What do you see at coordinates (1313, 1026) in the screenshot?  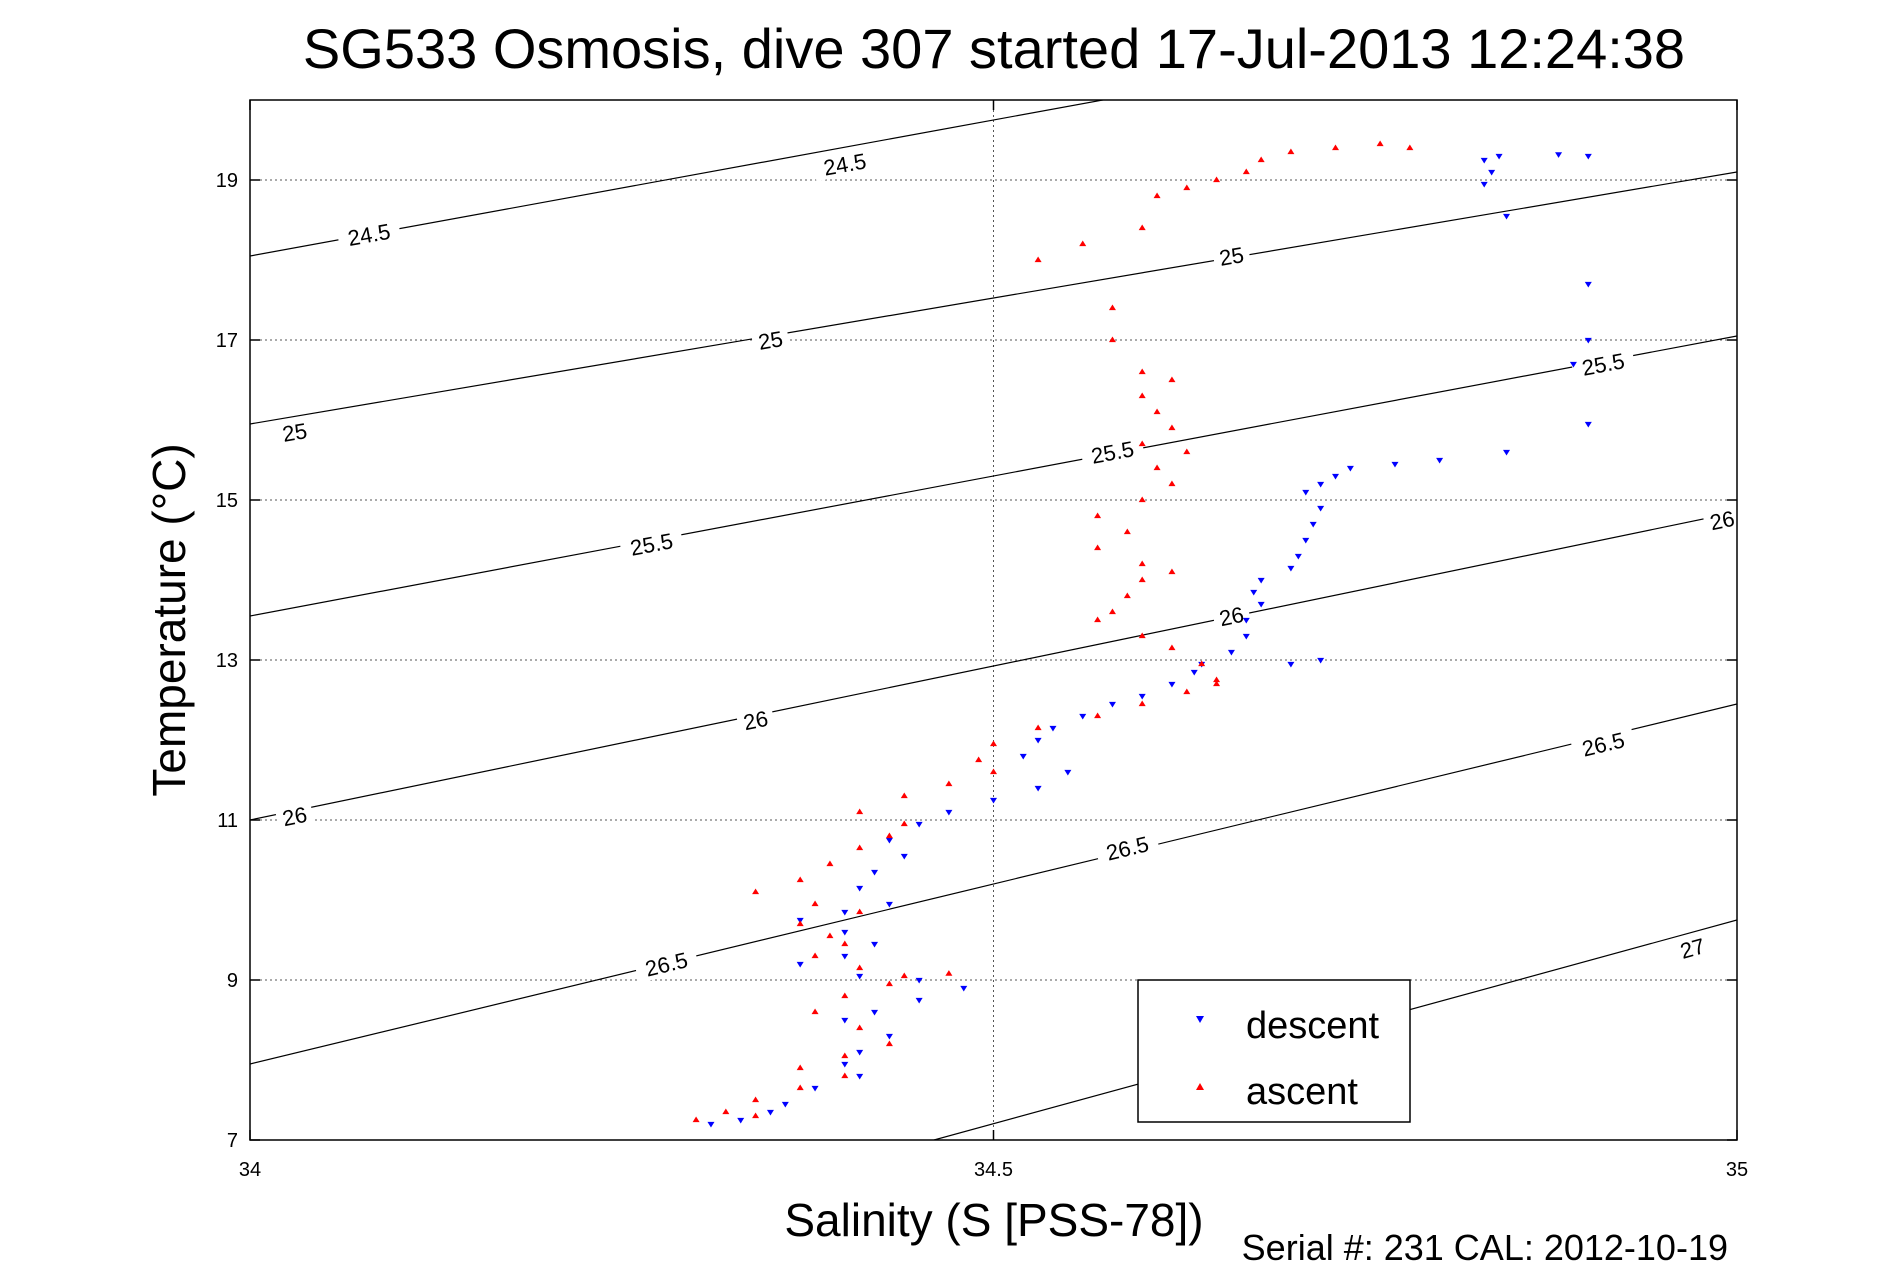 I see `legend-descent-label: descent` at bounding box center [1313, 1026].